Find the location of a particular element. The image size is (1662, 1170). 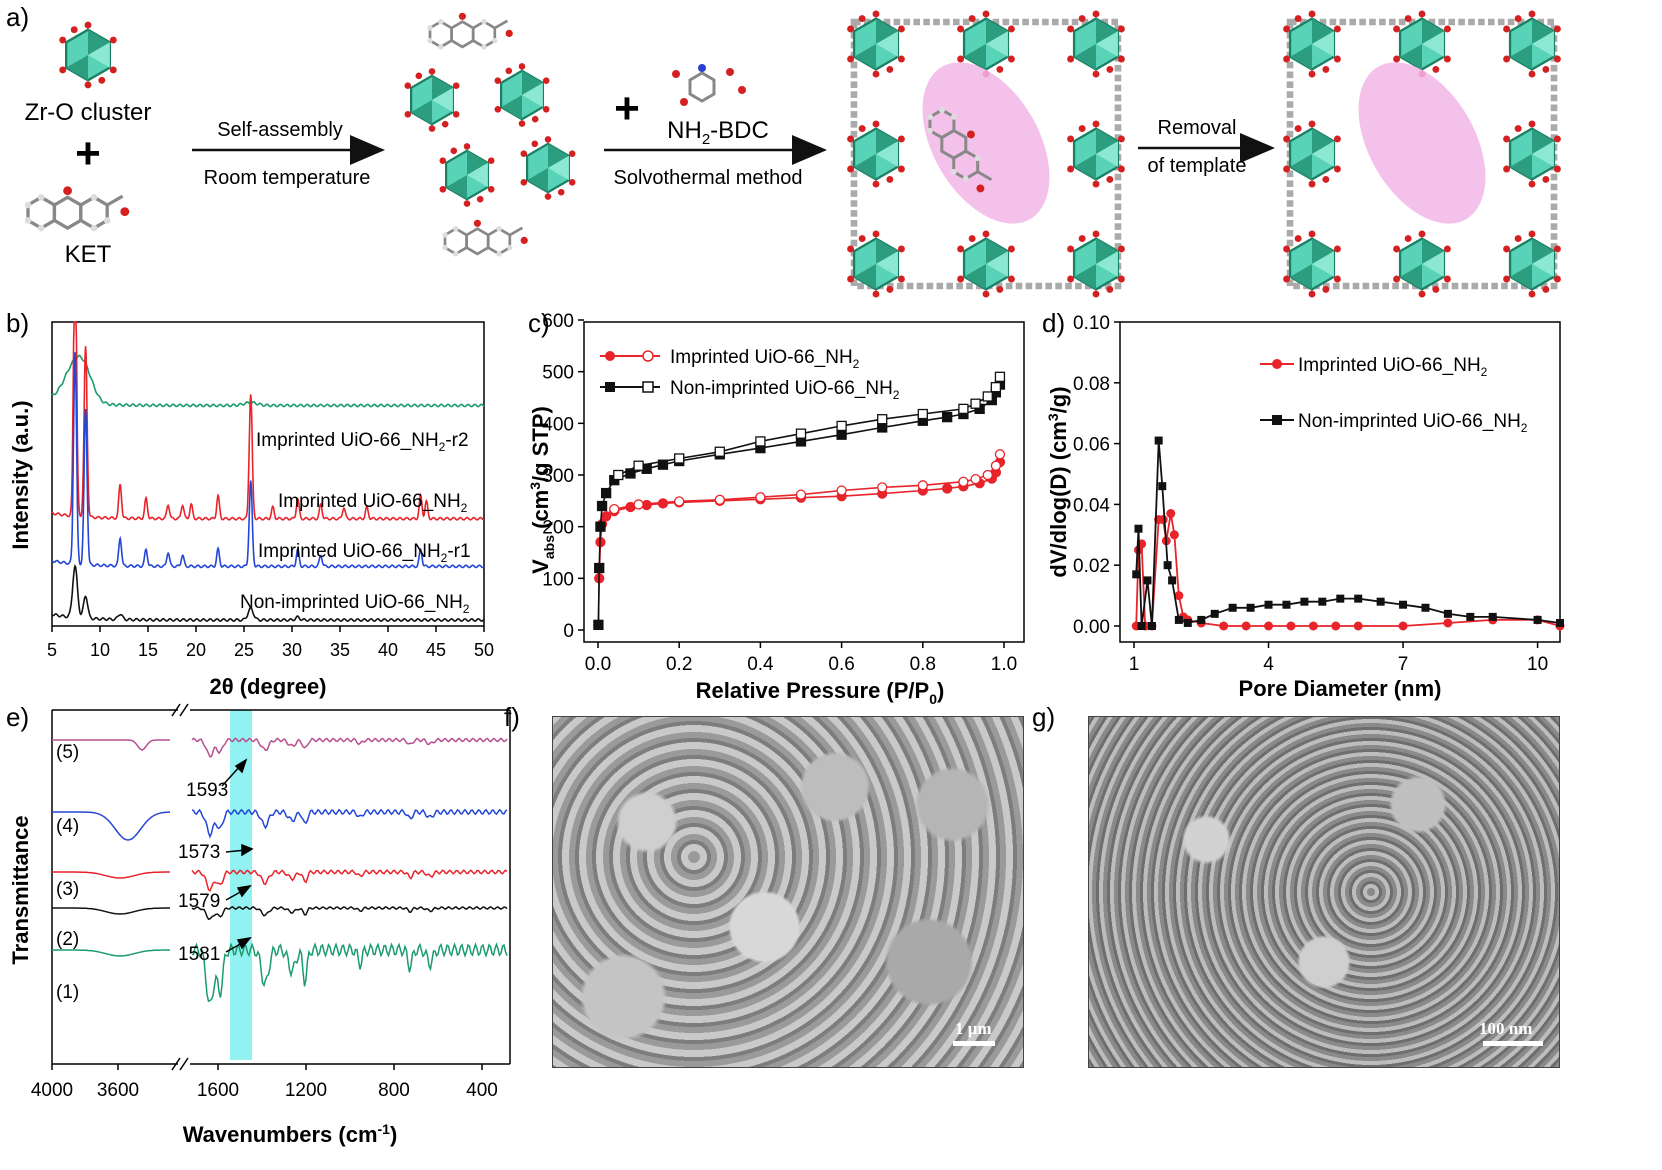

panel-label-g: g) is located at coordinates (1044, 717).